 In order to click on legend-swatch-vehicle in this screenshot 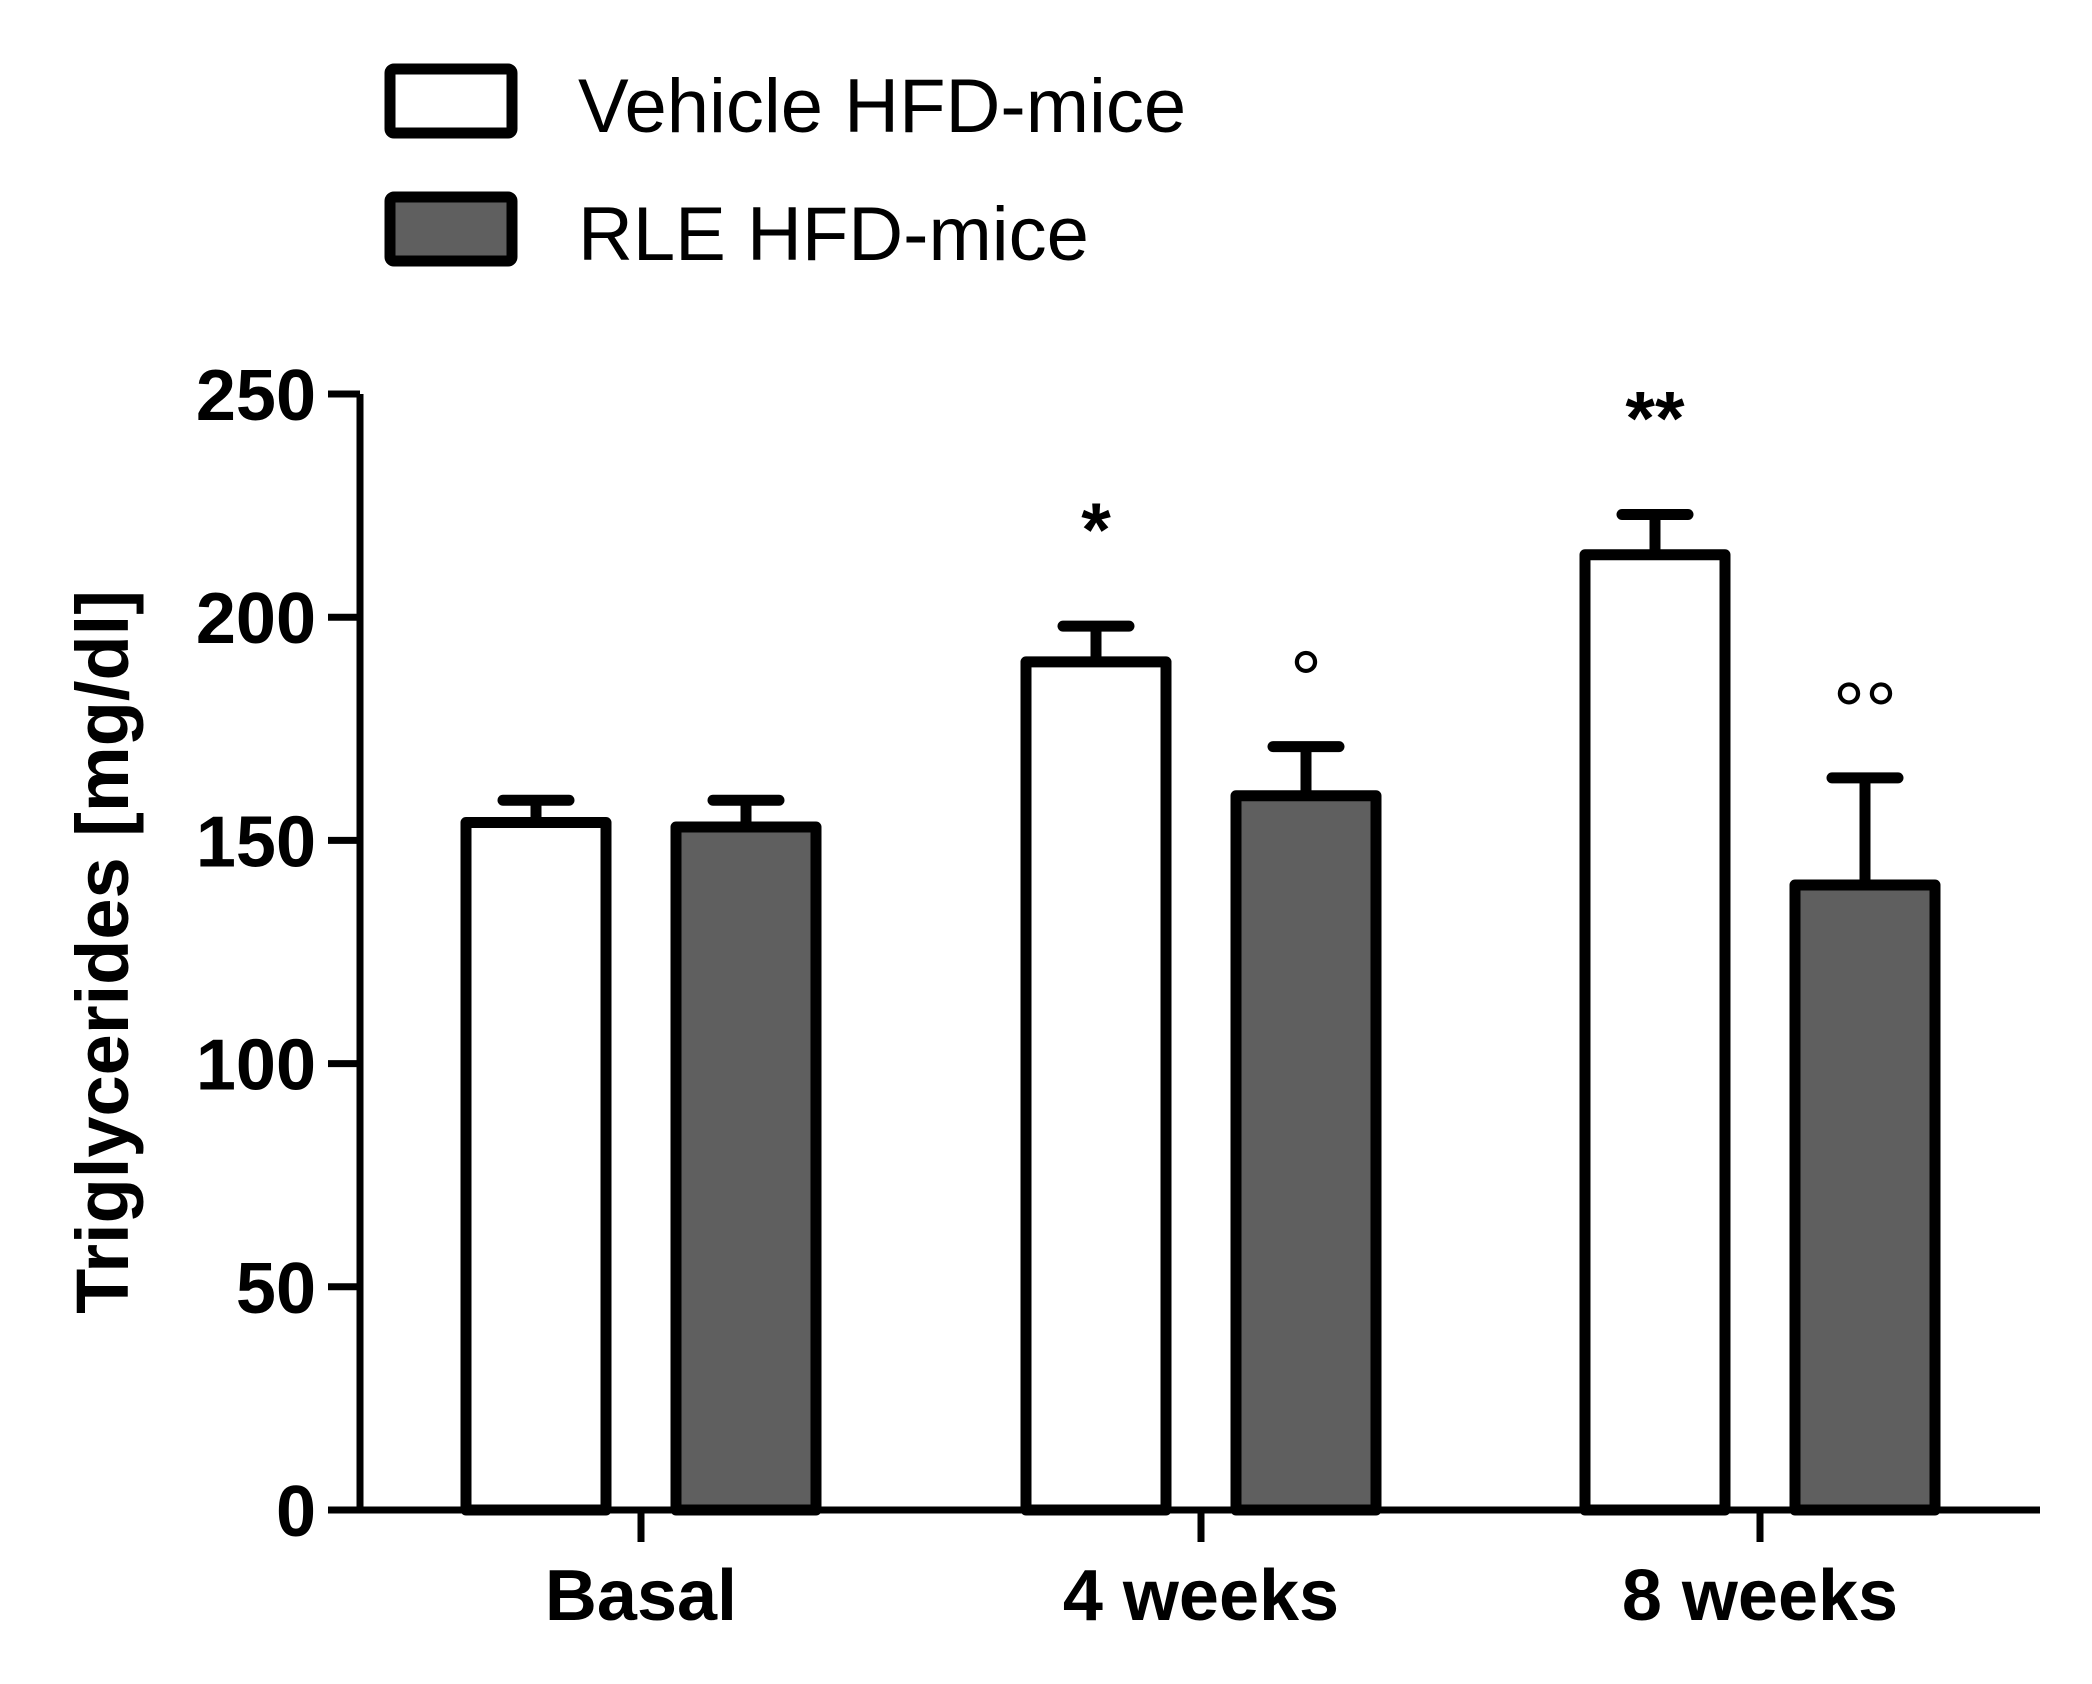, I will do `click(451, 101)`.